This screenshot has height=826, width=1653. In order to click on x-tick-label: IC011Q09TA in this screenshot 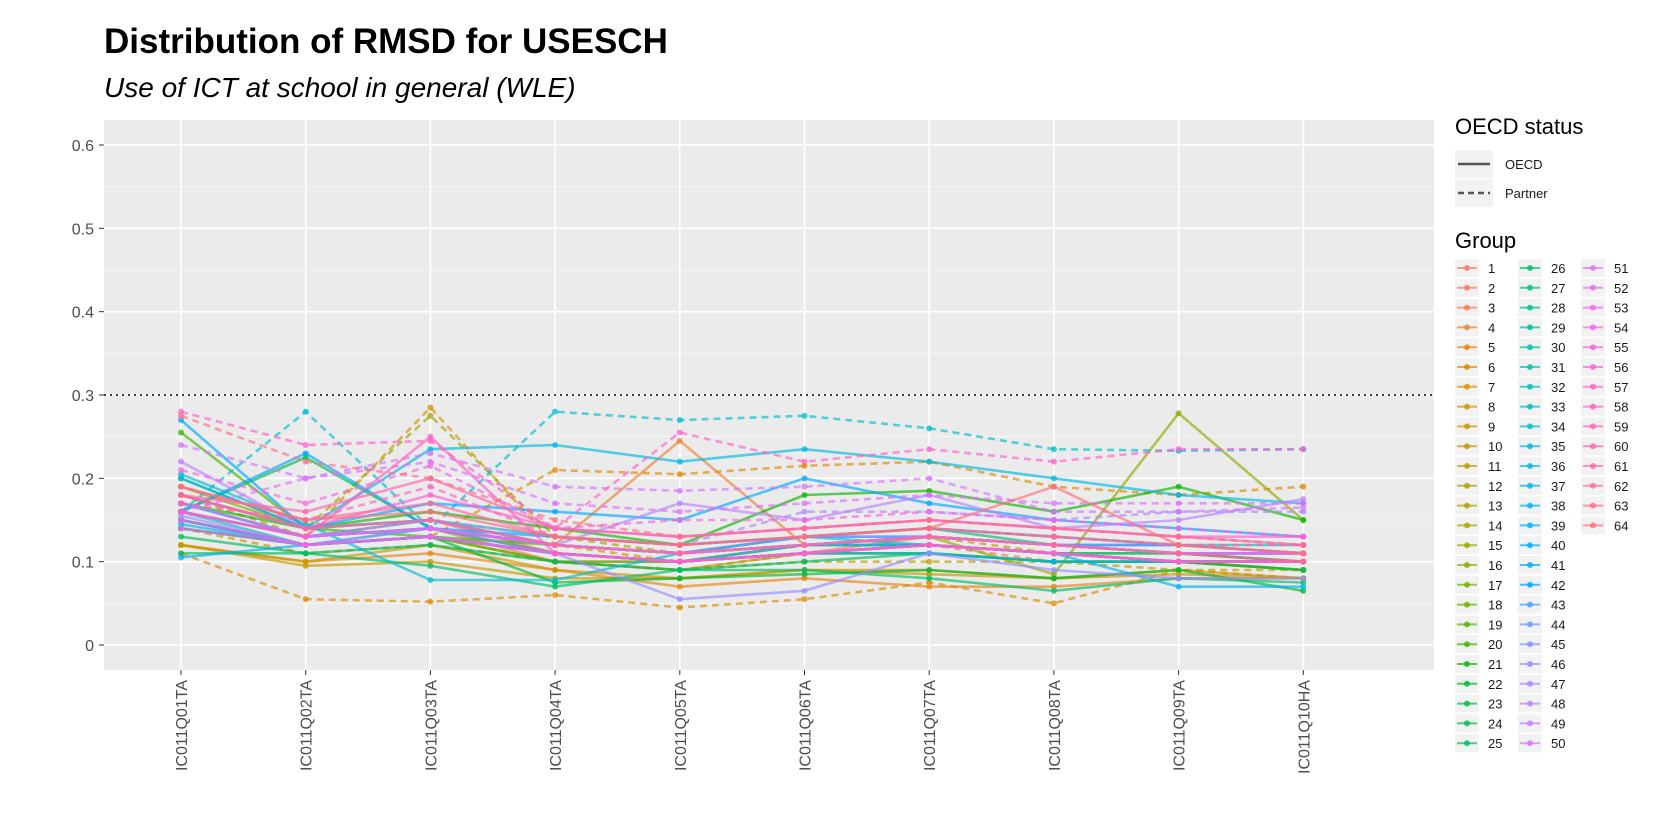, I will do `click(1180, 725)`.